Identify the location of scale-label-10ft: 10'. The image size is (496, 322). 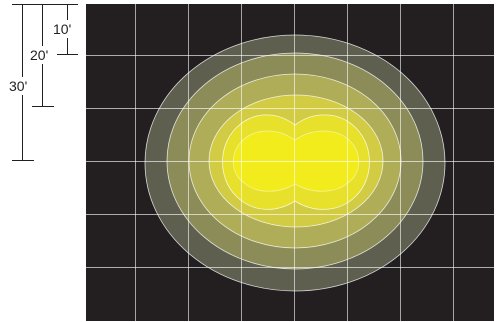
(62, 29).